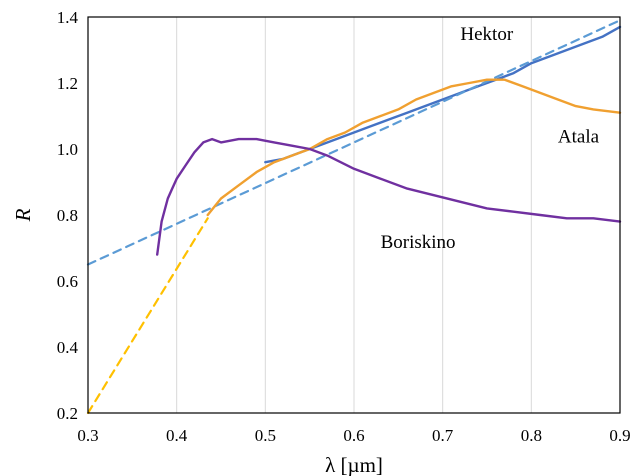 The image size is (644, 476). Describe the element at coordinates (579, 136) in the screenshot. I see `atala-label: Atala` at that location.